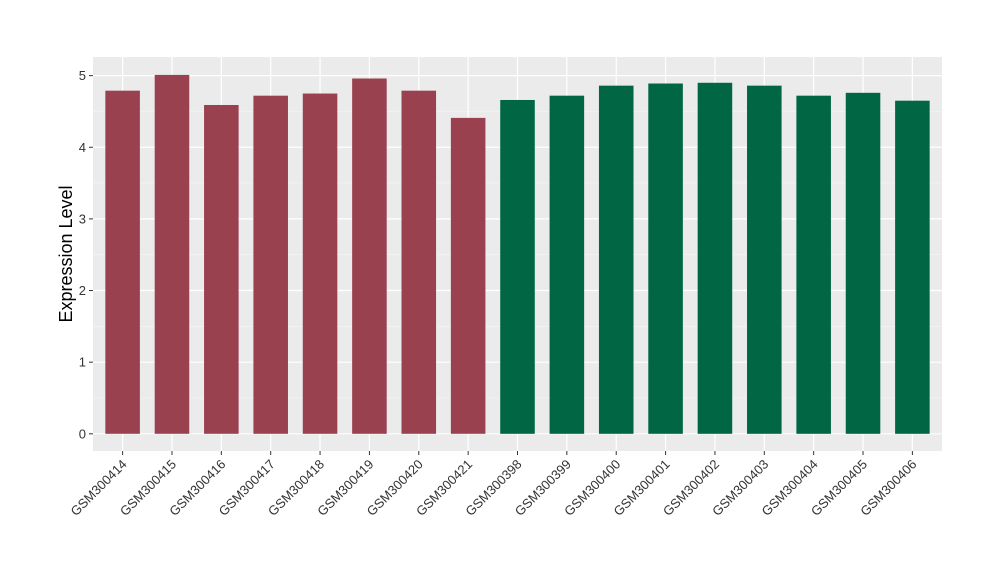 The height and width of the screenshot is (585, 1000). I want to click on y-tick-label: 1, so click(82, 362).